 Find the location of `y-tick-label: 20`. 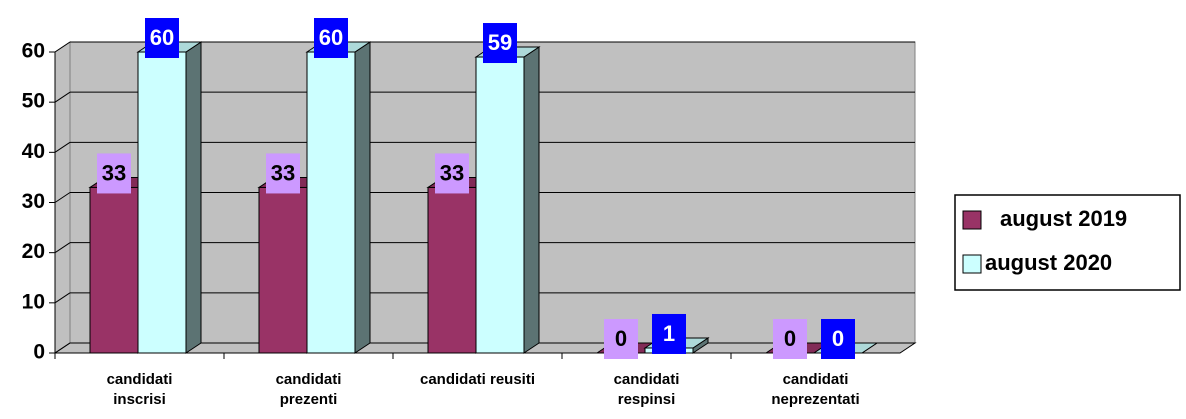

y-tick-label: 20 is located at coordinates (33, 251).